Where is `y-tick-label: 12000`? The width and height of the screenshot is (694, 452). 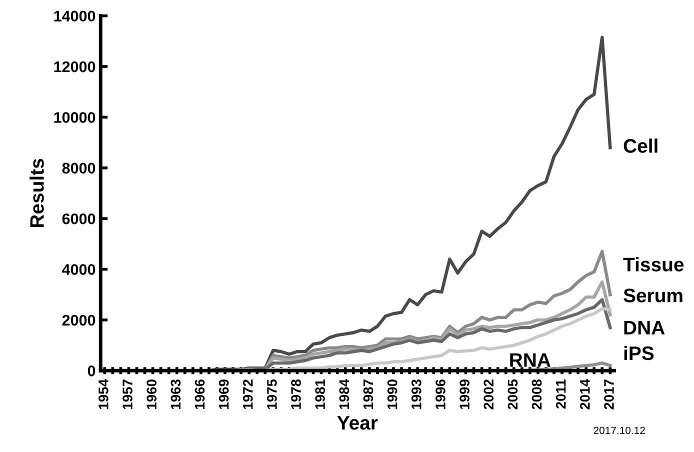
y-tick-label: 12000 is located at coordinates (75, 66).